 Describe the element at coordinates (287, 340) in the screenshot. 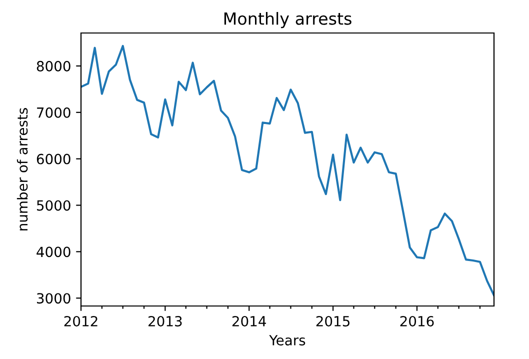

I see `x-axis-title: Years` at that location.